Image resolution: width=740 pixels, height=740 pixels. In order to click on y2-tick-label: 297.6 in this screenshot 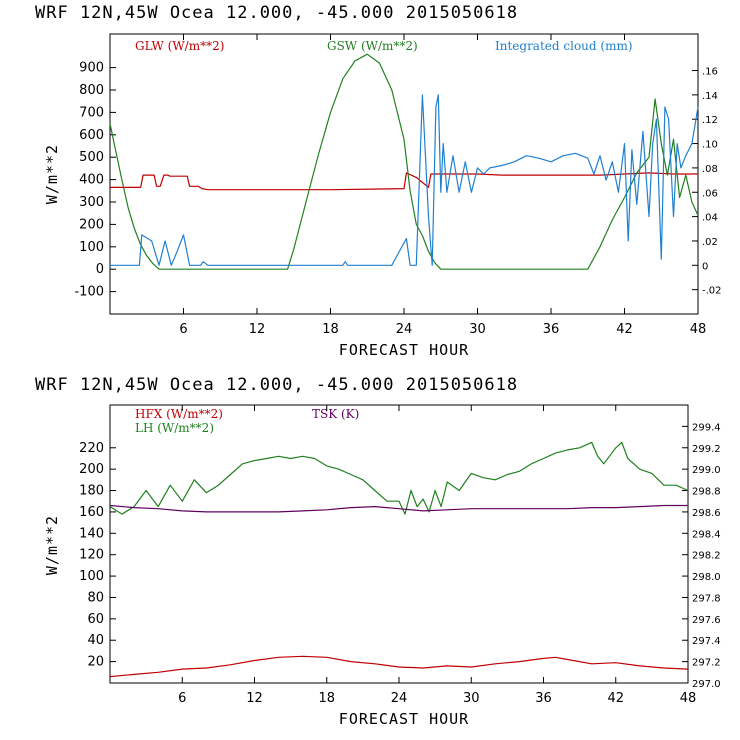, I will do `click(706, 620)`.